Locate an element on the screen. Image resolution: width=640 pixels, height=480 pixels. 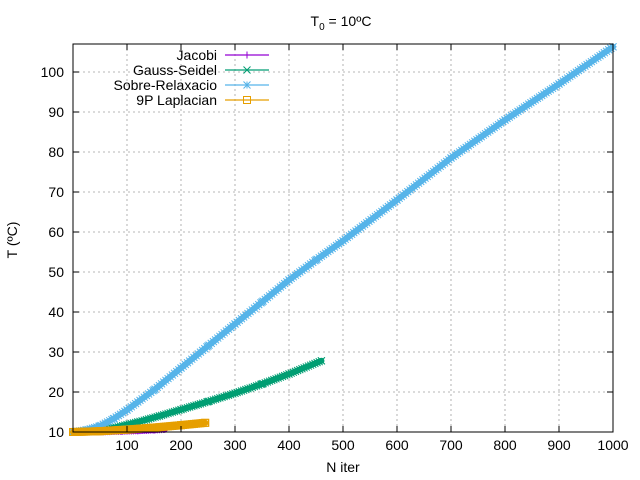
y-tick-label: 40 is located at coordinates (56, 312).